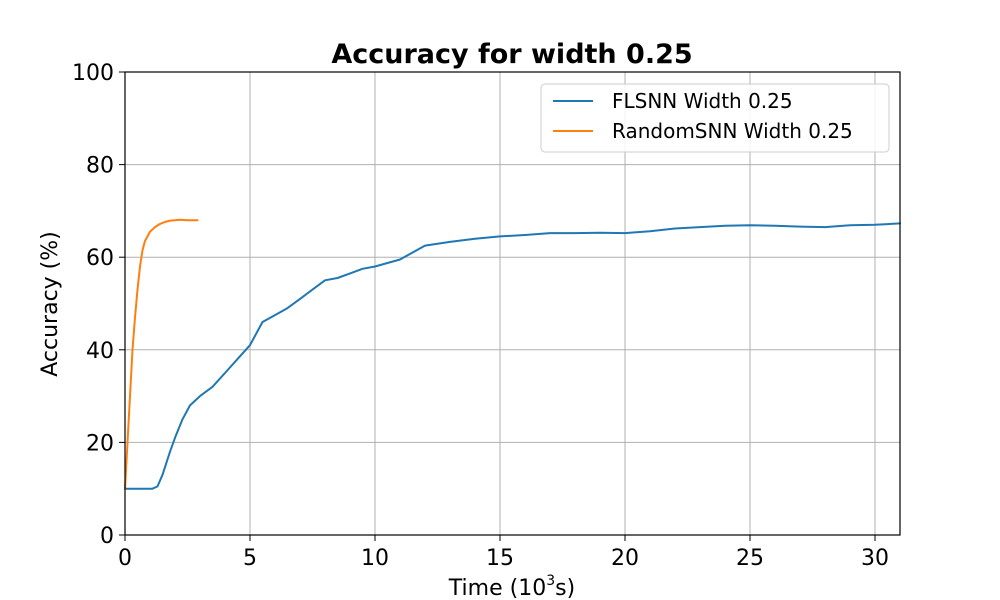 Image resolution: width=1000 pixels, height=600 pixels. I want to click on legend-box, so click(715, 118).